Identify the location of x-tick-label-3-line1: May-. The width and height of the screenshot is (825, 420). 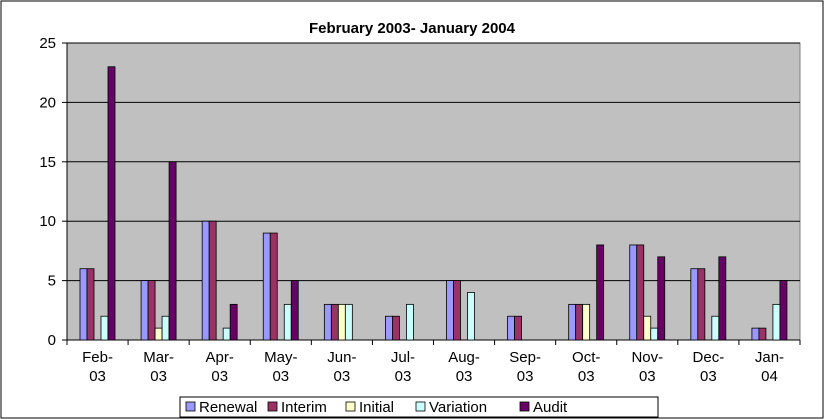
(280, 357).